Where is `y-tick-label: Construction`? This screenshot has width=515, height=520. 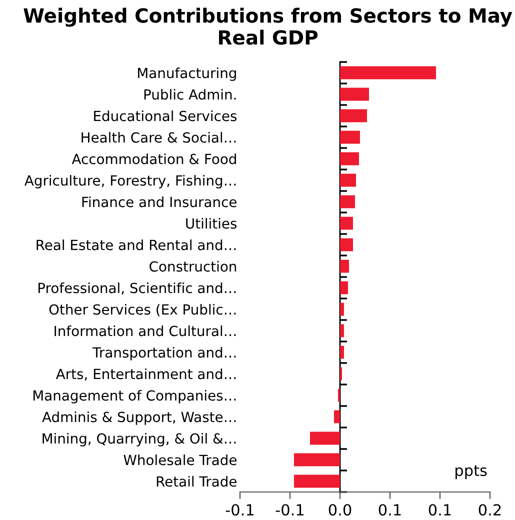 y-tick-label: Construction is located at coordinates (193, 266).